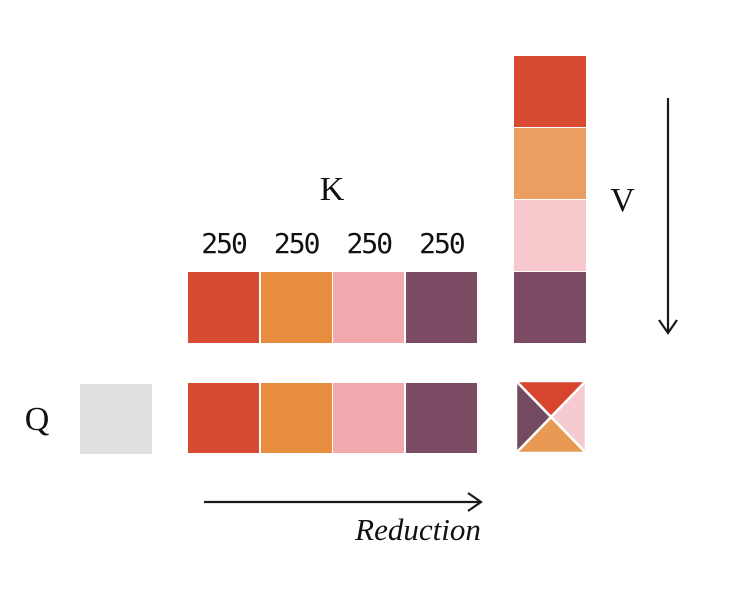 Image resolution: width=736 pixels, height=602 pixels. Describe the element at coordinates (296, 418) in the screenshot. I see `qk-cell-orange` at that location.